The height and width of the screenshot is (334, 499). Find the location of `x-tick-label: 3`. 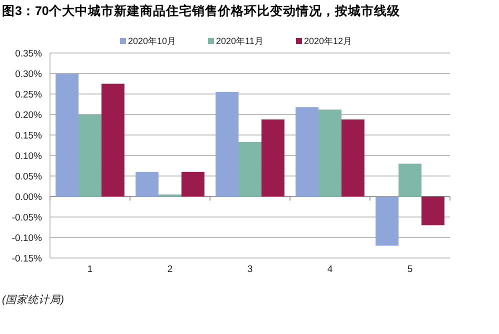

x-tick-label: 3 is located at coordinates (250, 269).